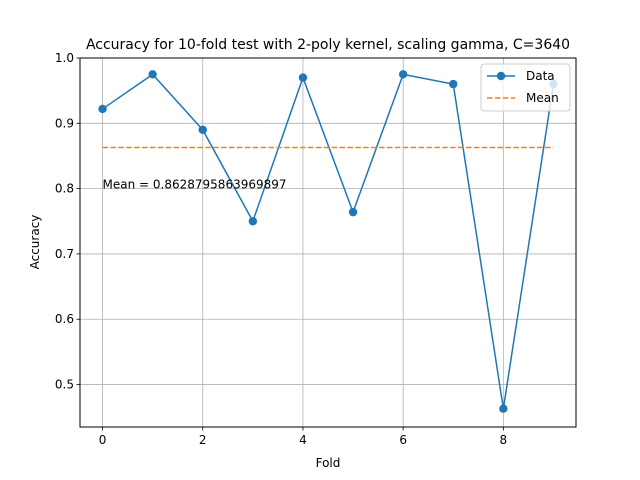 This screenshot has height=480, width=640. I want to click on annotations: Mean = 0.8628795863969897, so click(195, 185).